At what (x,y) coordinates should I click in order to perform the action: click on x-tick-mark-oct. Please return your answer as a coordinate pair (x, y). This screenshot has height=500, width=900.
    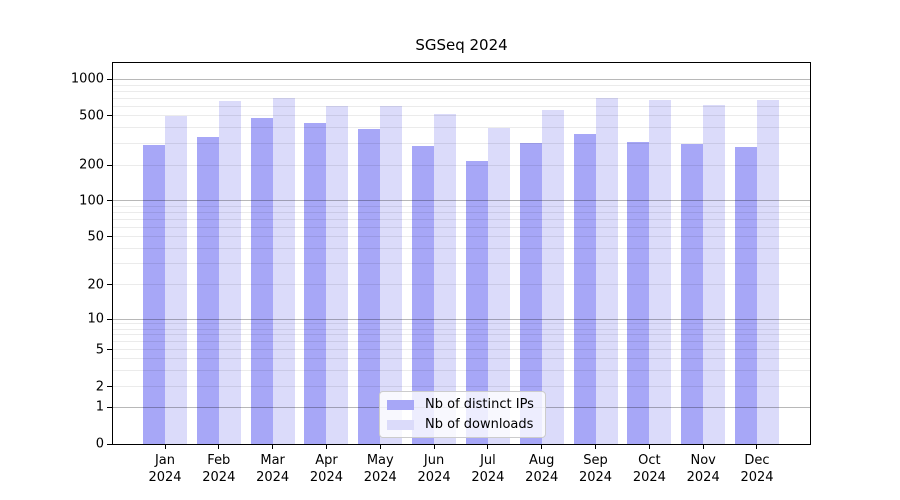
    Looking at the image, I should click on (649, 446).